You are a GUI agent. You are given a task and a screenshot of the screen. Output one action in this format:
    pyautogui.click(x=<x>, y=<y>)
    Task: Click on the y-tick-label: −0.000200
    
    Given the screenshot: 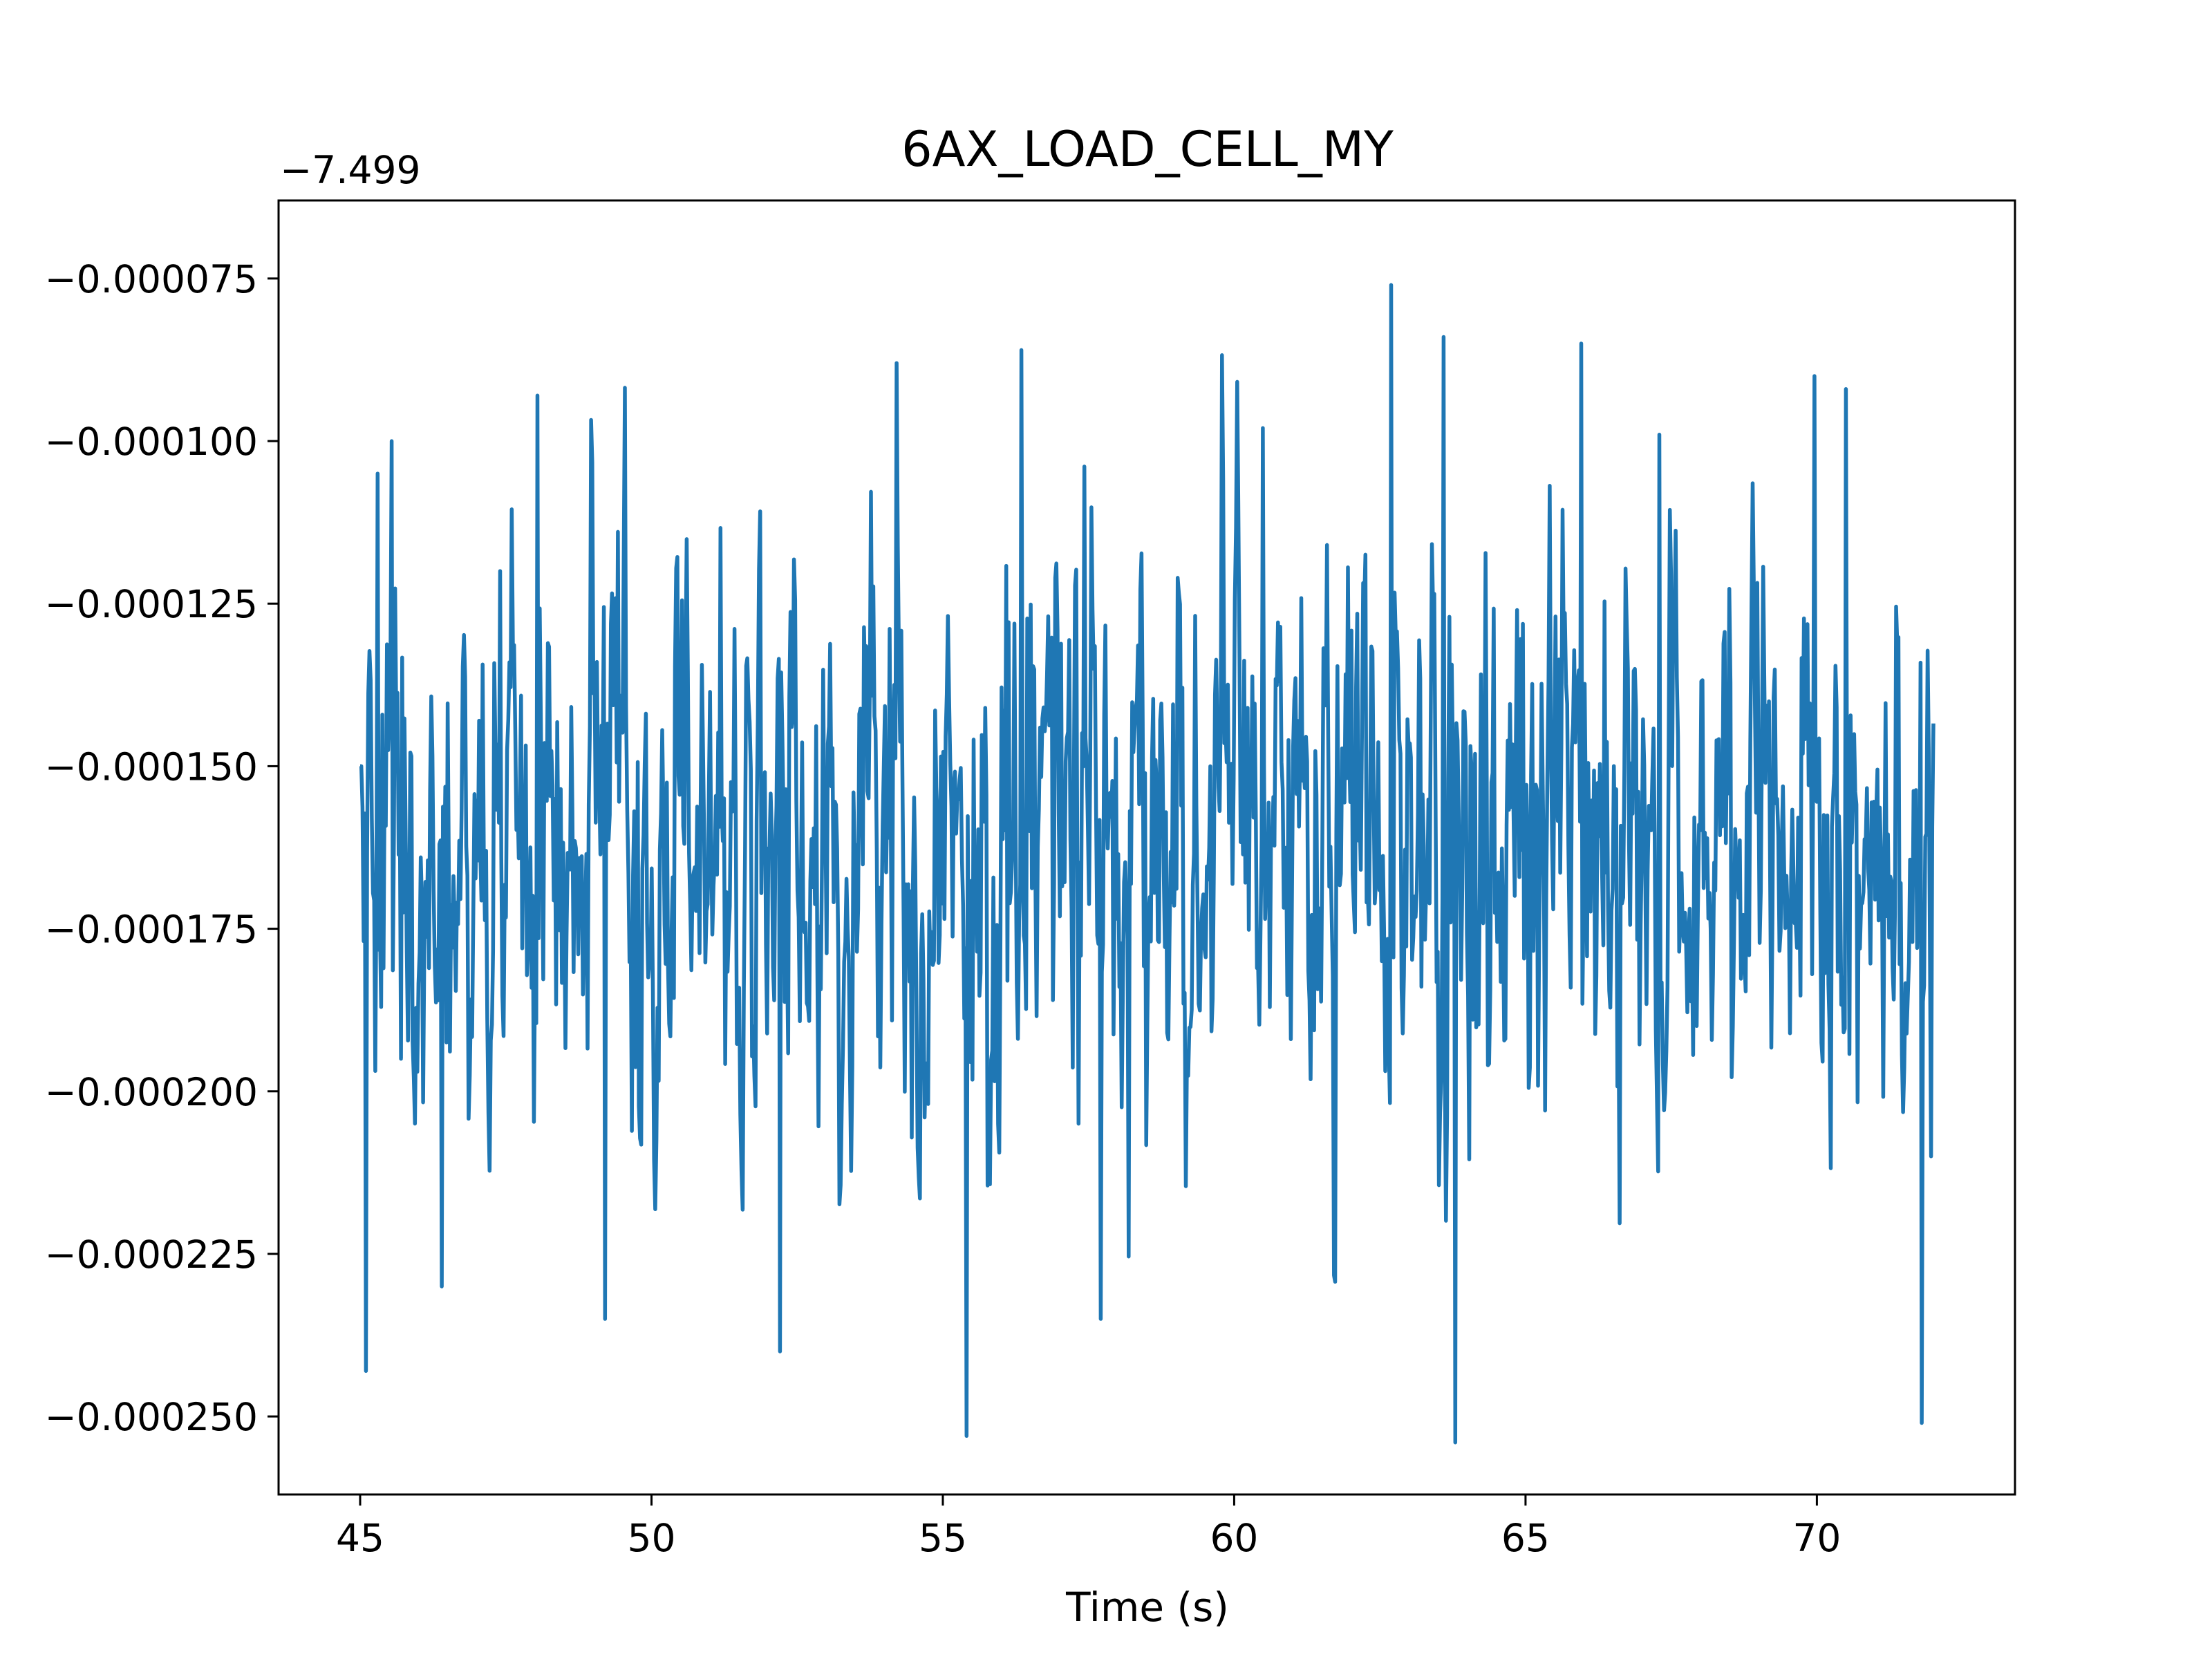 What is the action you would take?
    pyautogui.click(x=151, y=1092)
    